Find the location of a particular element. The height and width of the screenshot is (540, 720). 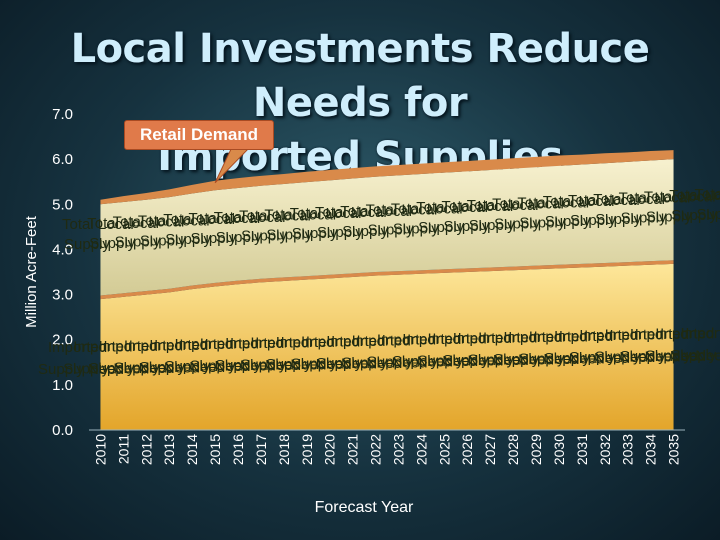

x-tick-label: 2016 is located at coordinates (238, 449).